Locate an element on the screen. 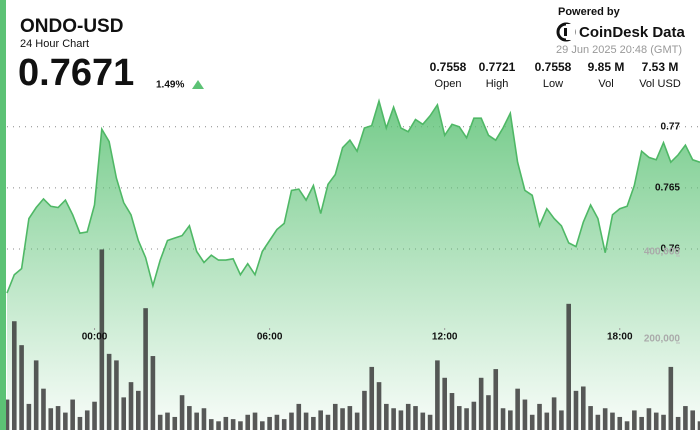 The height and width of the screenshot is (430, 700). accent-bar is located at coordinates (3, 215).